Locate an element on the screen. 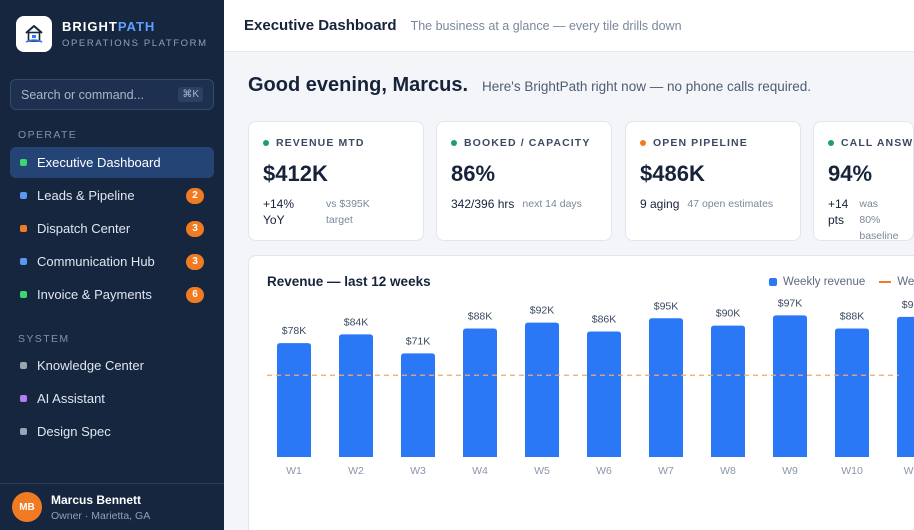  x-tick-label: W11 is located at coordinates (909, 471).